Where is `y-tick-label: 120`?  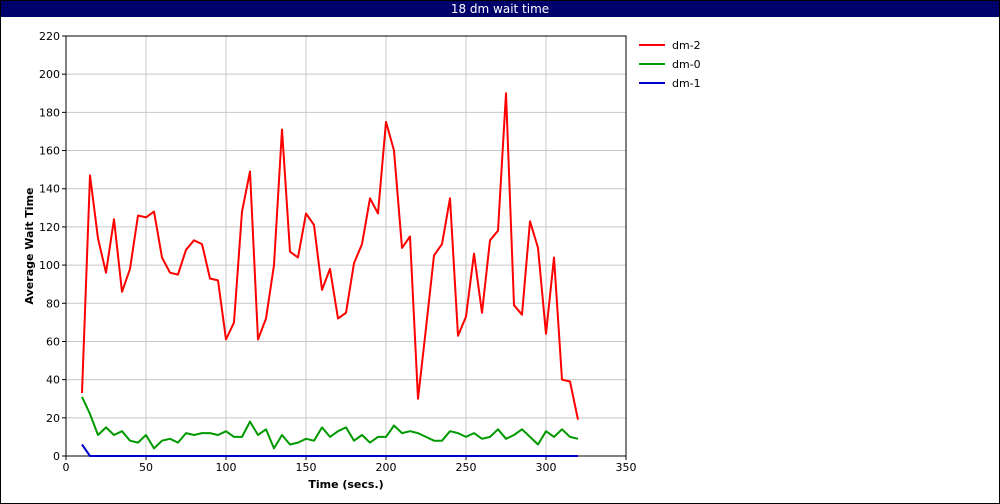 y-tick-label: 120 is located at coordinates (49, 227).